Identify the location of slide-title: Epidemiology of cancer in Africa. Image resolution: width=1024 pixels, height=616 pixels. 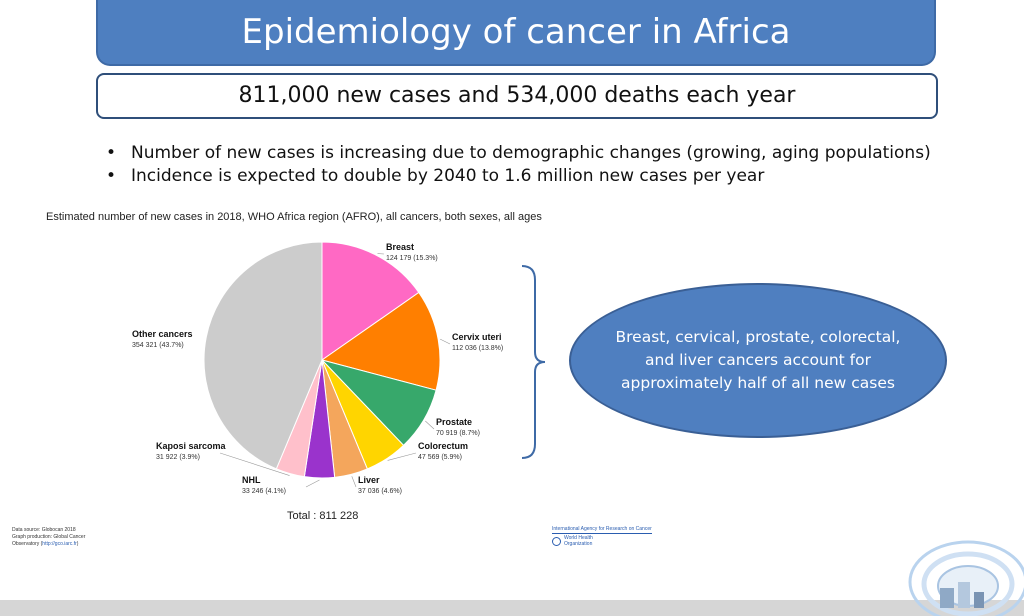
(516, 33).